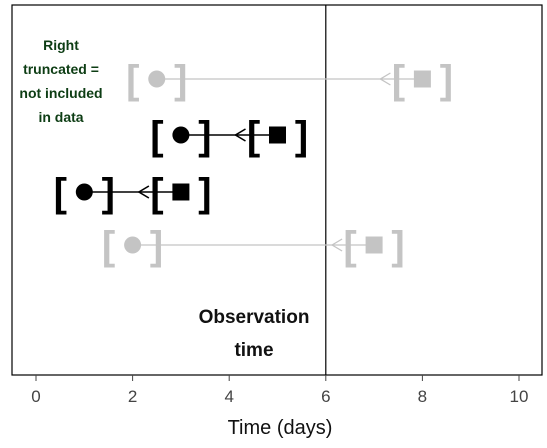  I want to click on observation-label-line-1: Observation, so click(254, 317).